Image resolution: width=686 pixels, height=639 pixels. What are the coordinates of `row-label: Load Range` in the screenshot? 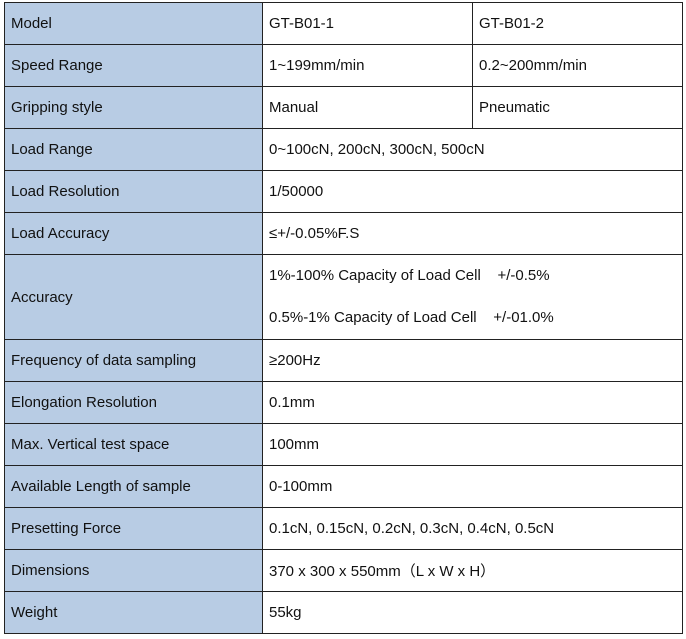 It's located at (133, 149).